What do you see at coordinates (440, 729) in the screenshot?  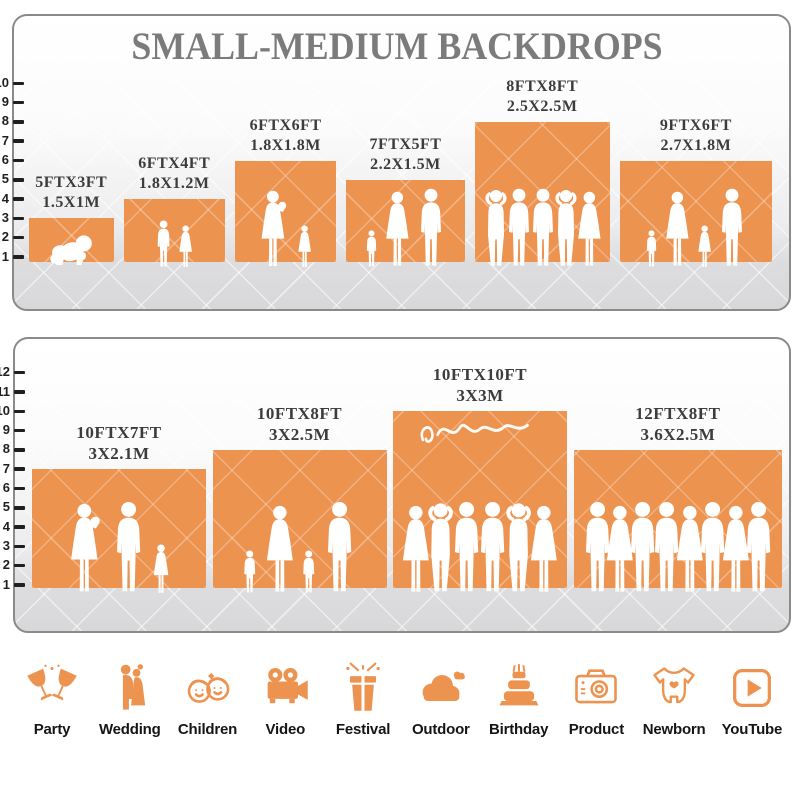 I see `category-label: Outdoor` at bounding box center [440, 729].